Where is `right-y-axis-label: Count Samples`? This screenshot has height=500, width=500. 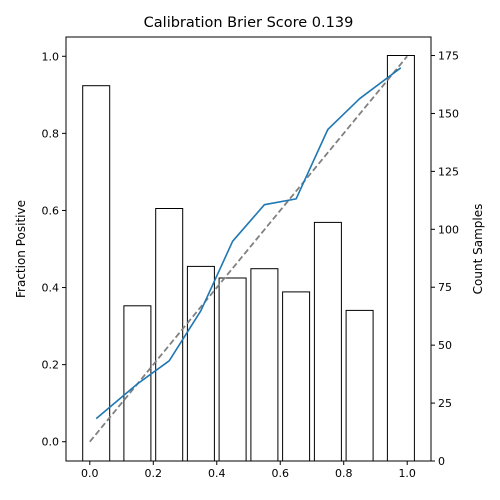
right-y-axis-label: Count Samples is located at coordinates (478, 249).